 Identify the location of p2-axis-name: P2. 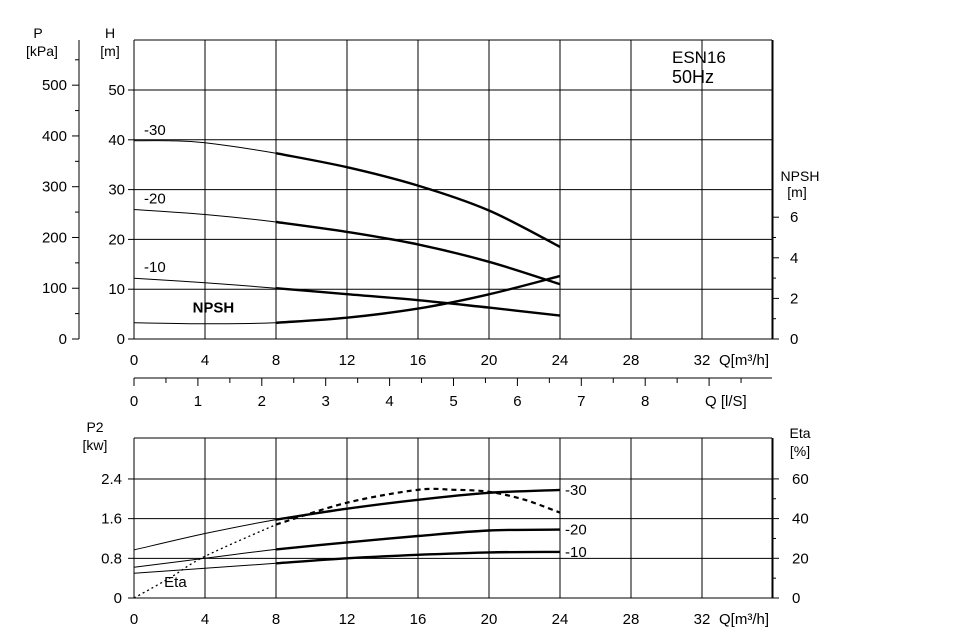
(94, 427).